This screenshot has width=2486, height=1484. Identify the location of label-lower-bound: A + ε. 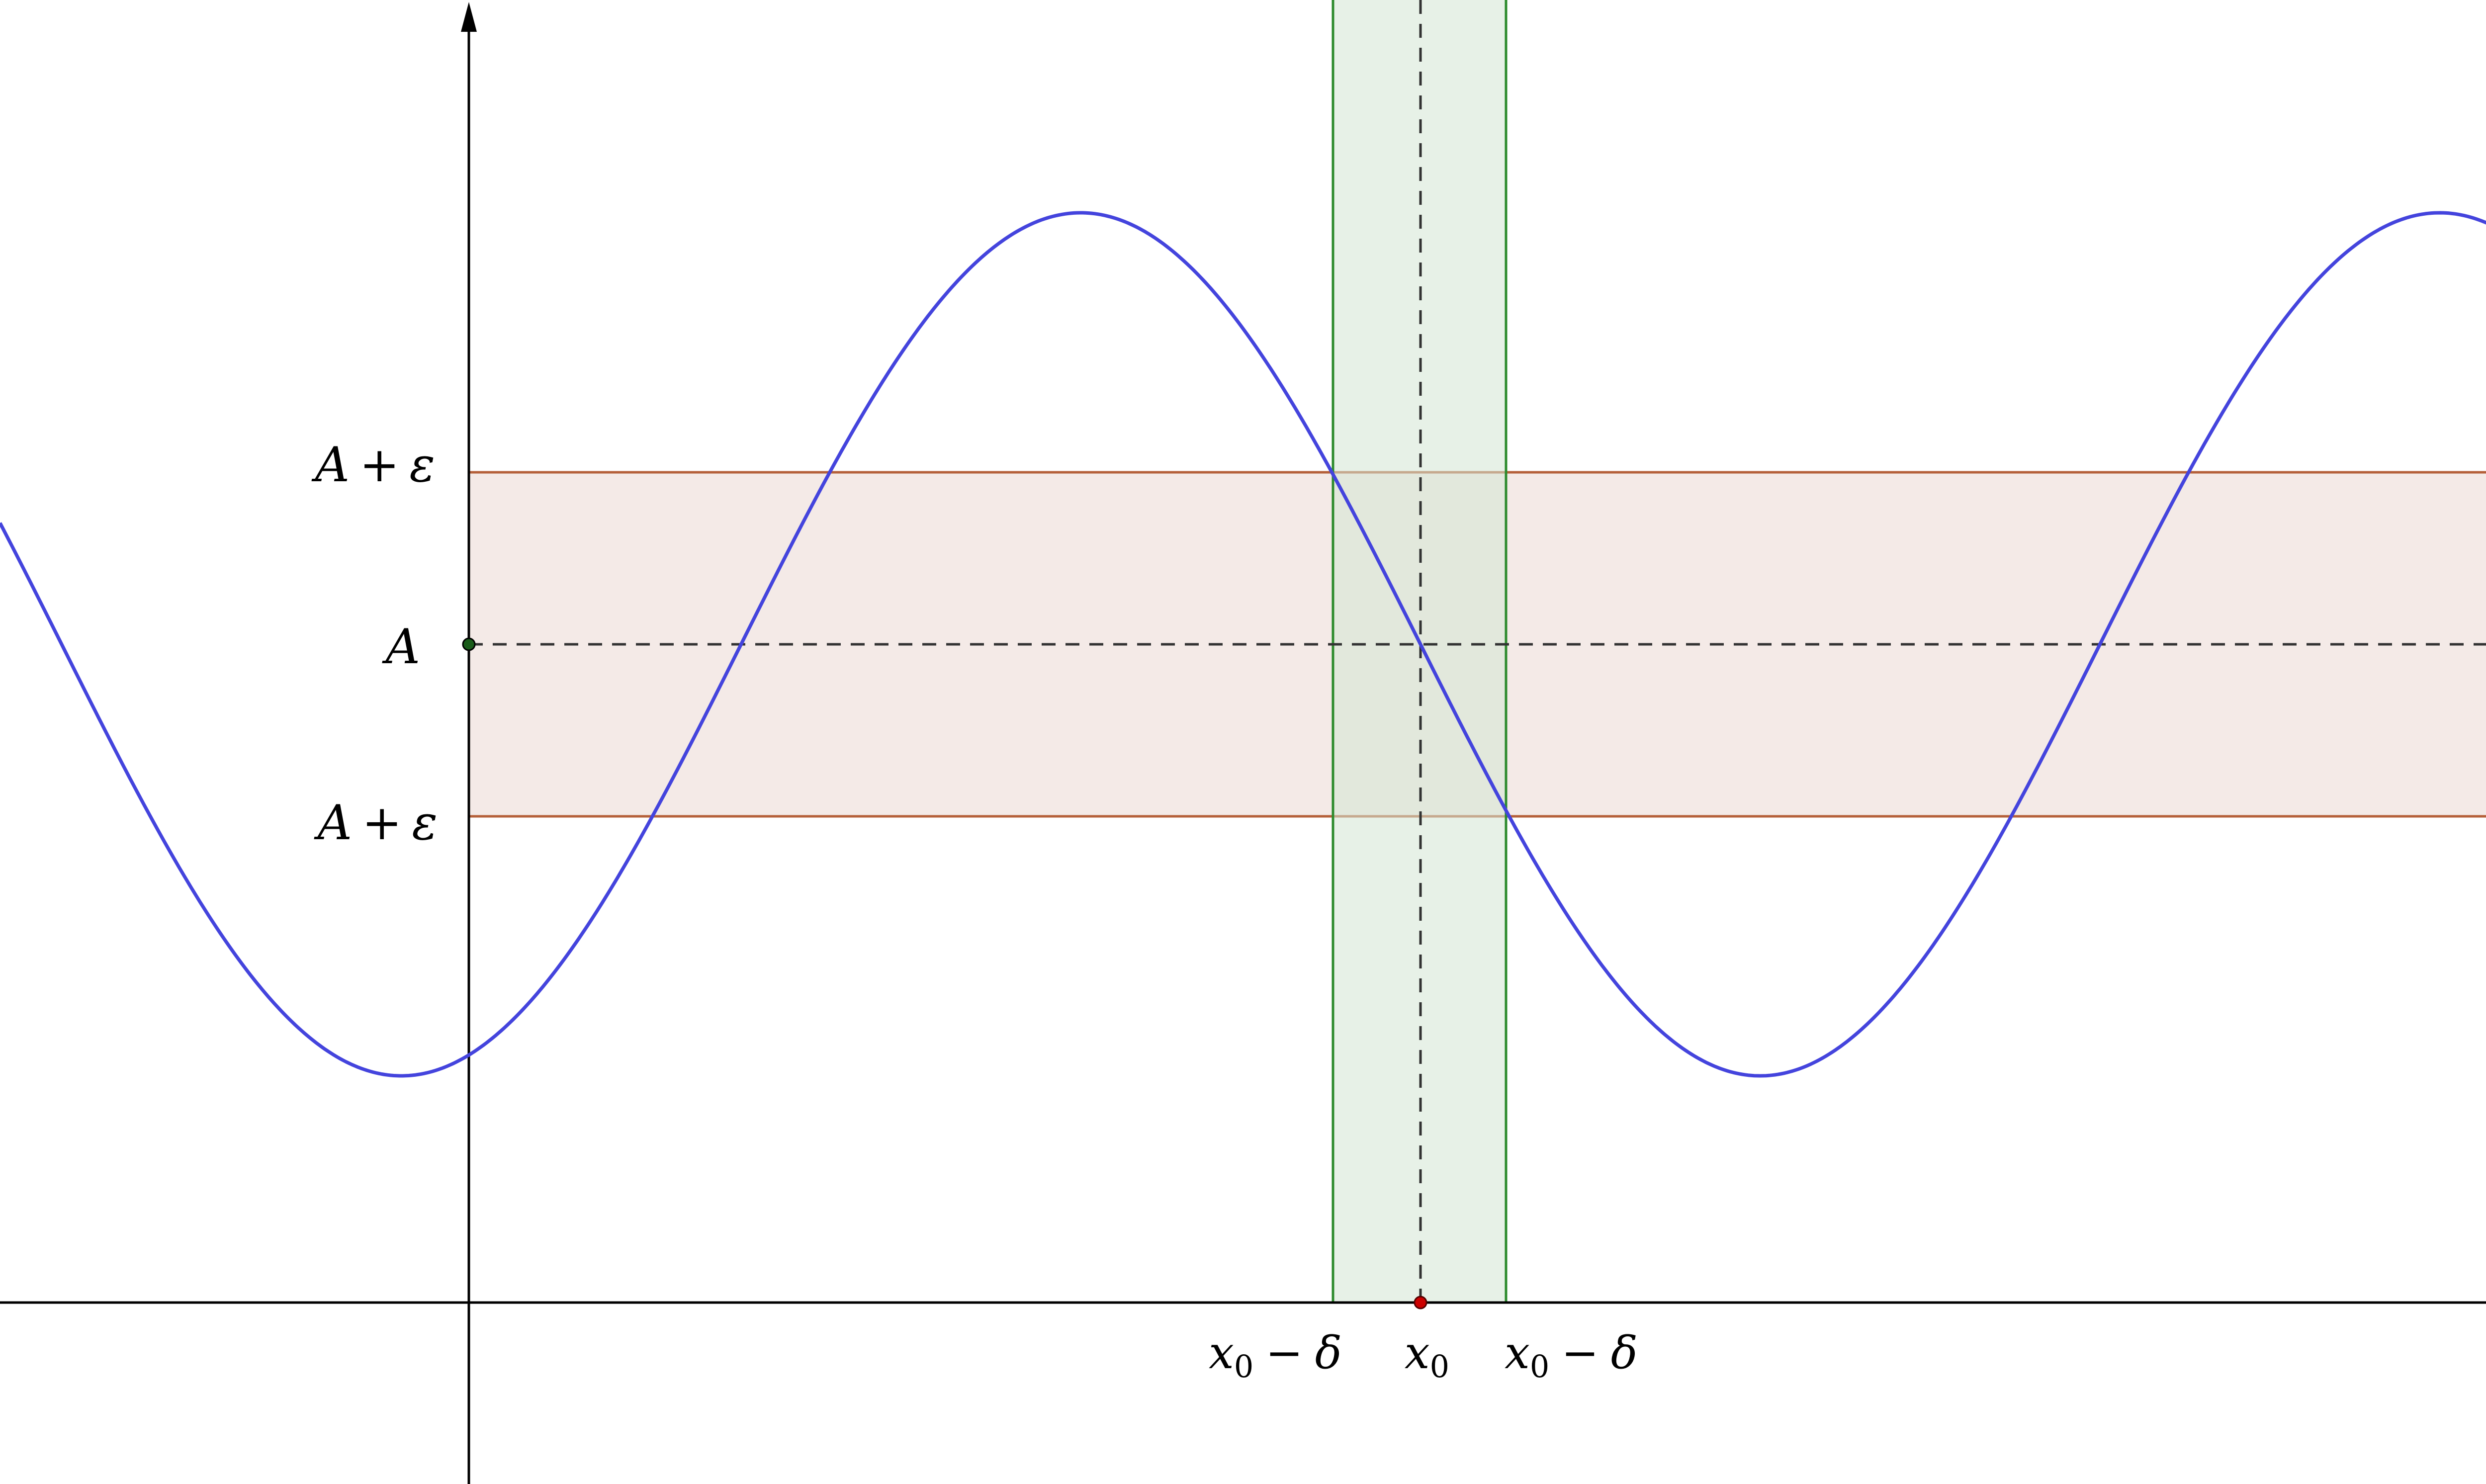
(376, 823).